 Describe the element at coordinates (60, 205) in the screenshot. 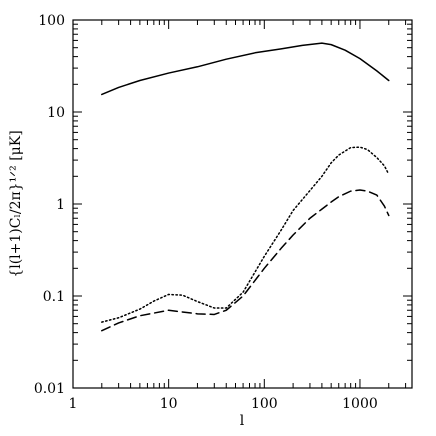

I see `y-tick-label: 1` at that location.